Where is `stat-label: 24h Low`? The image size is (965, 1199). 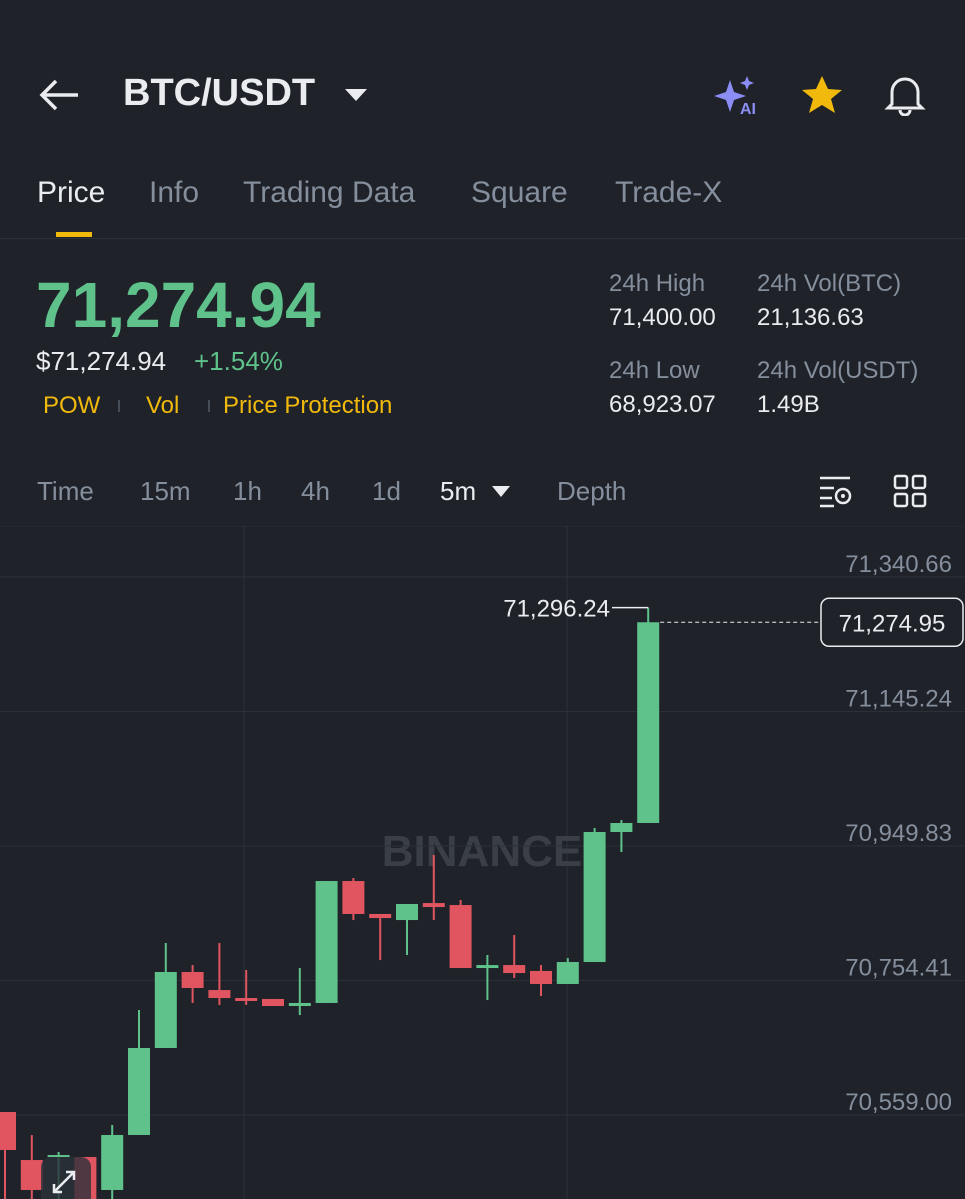 stat-label: 24h Low is located at coordinates (654, 370).